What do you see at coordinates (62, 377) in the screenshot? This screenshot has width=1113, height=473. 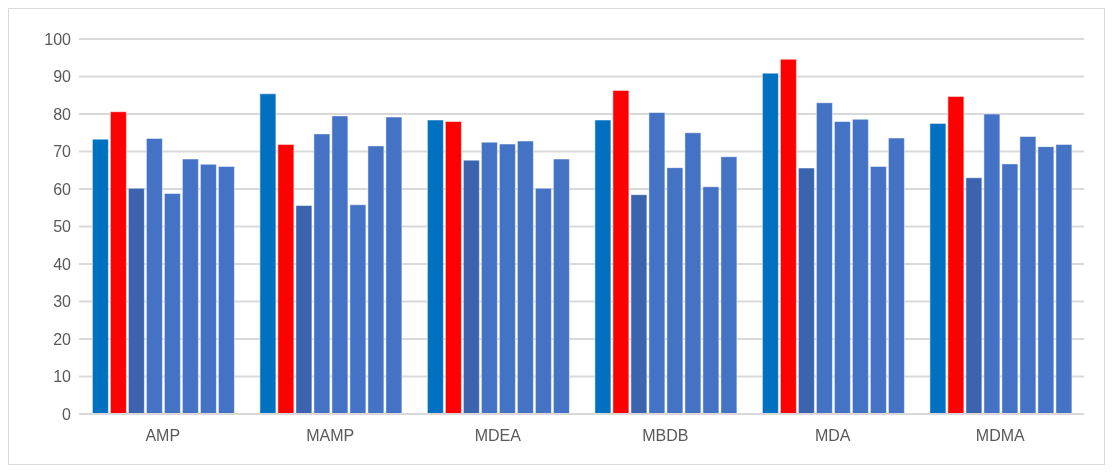 I see `y-tick-label: 10` at bounding box center [62, 377].